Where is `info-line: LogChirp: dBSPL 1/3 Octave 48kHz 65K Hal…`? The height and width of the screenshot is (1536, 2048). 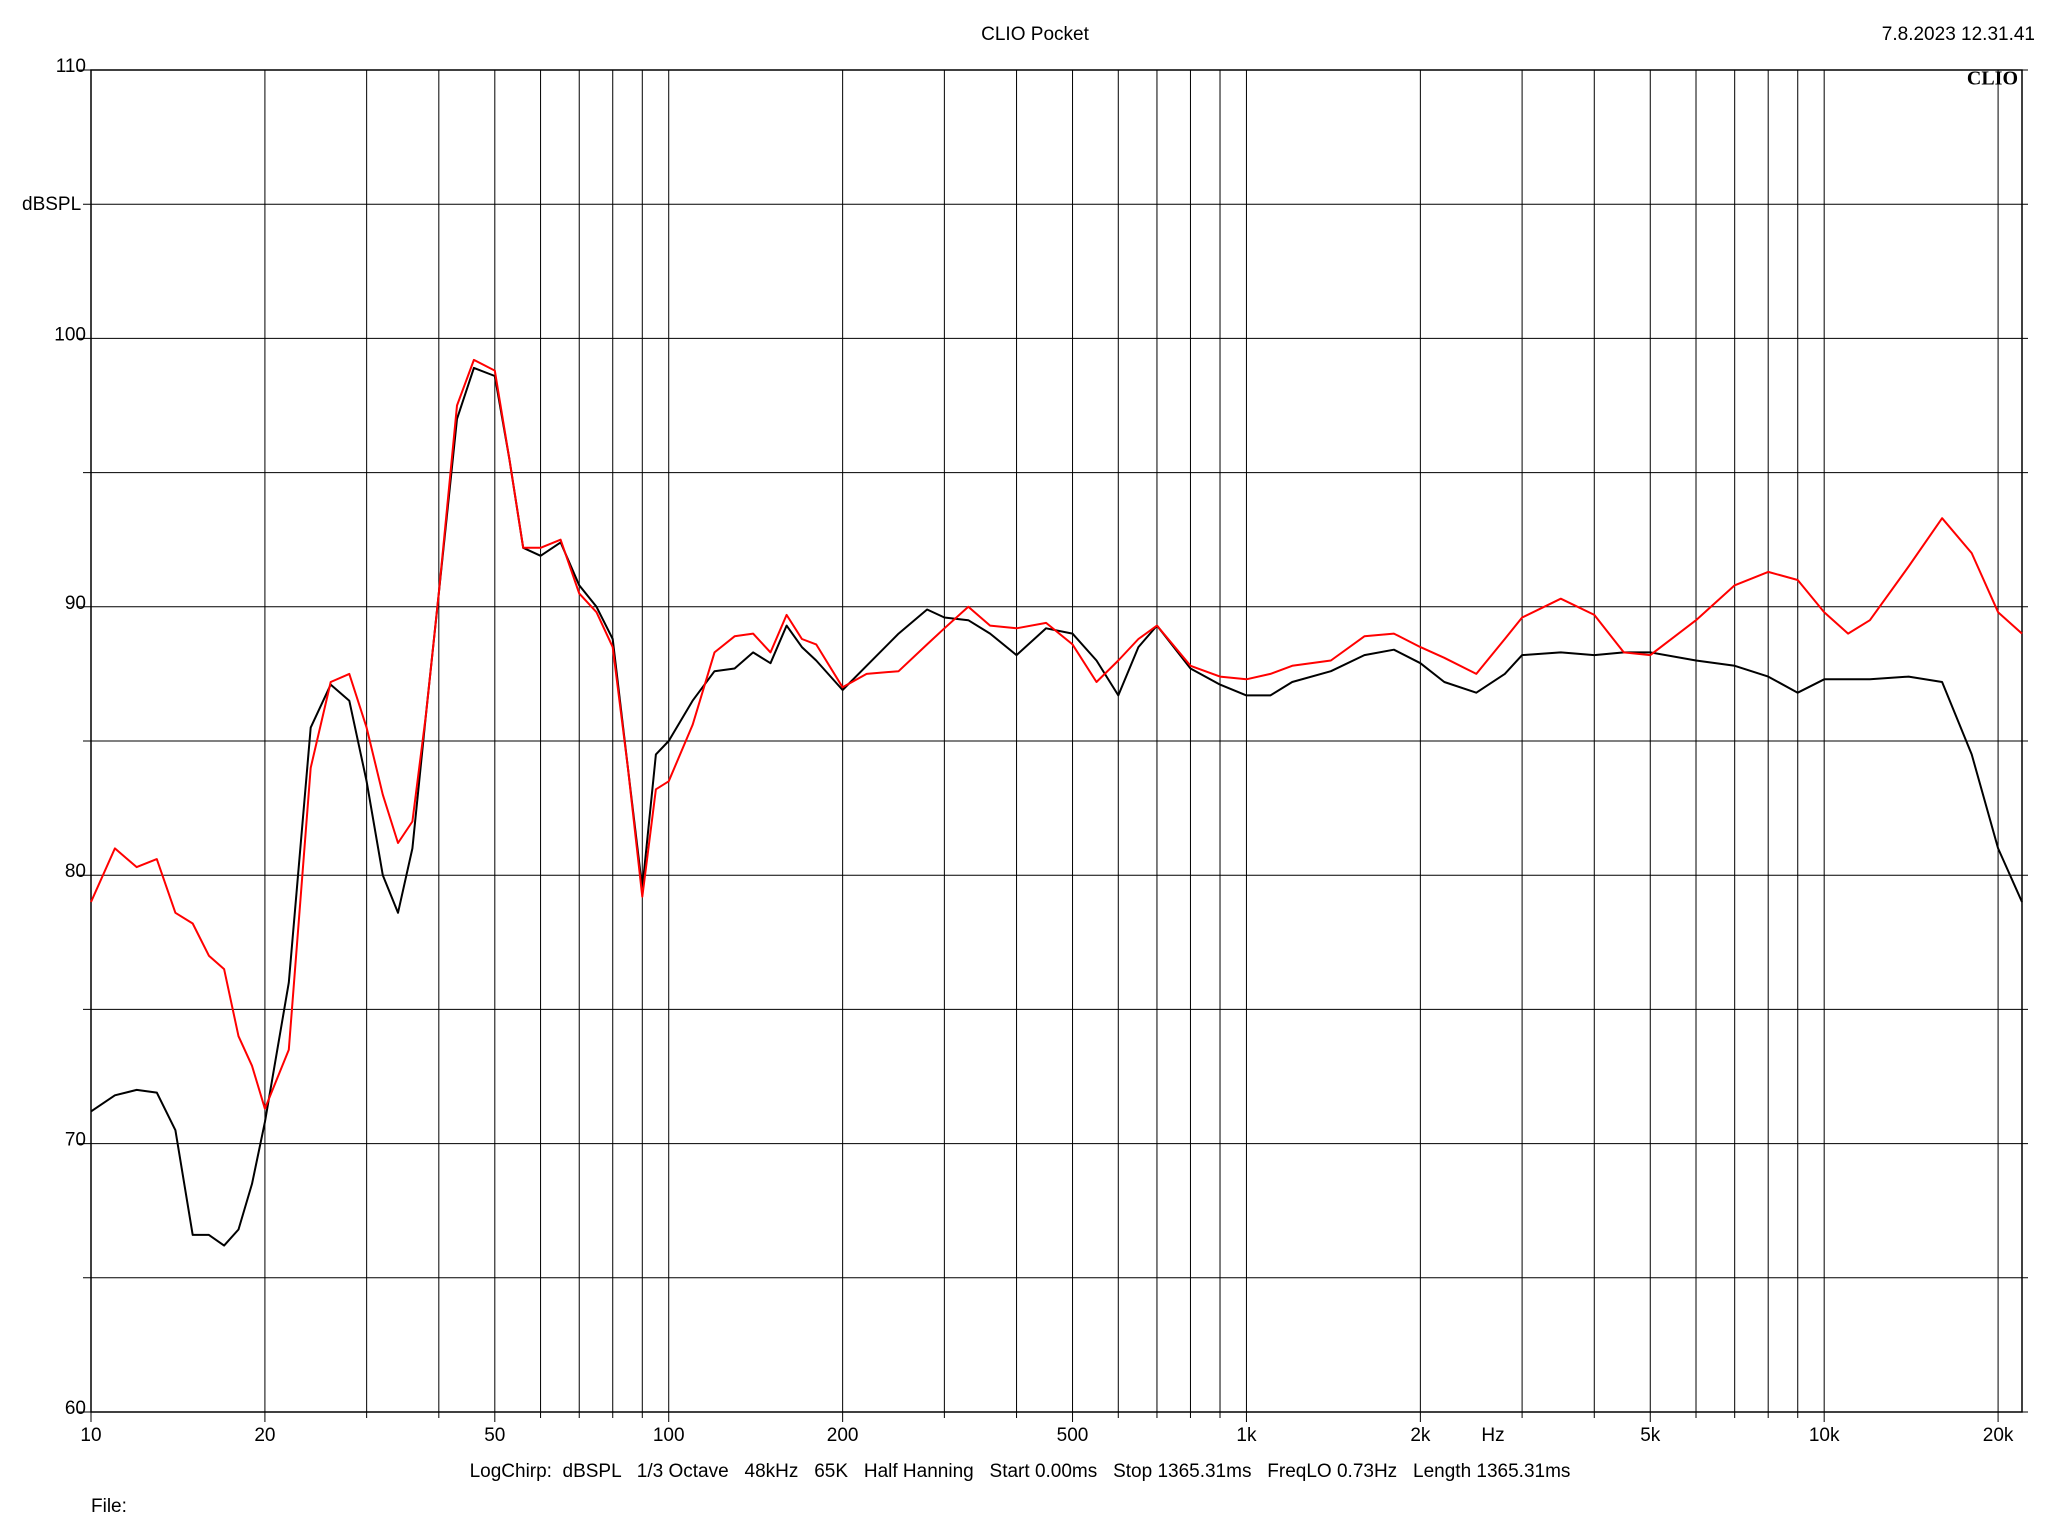 info-line: LogChirp: dBSPL 1/3 Octave 48kHz 65K Hal… is located at coordinates (1020, 1471).